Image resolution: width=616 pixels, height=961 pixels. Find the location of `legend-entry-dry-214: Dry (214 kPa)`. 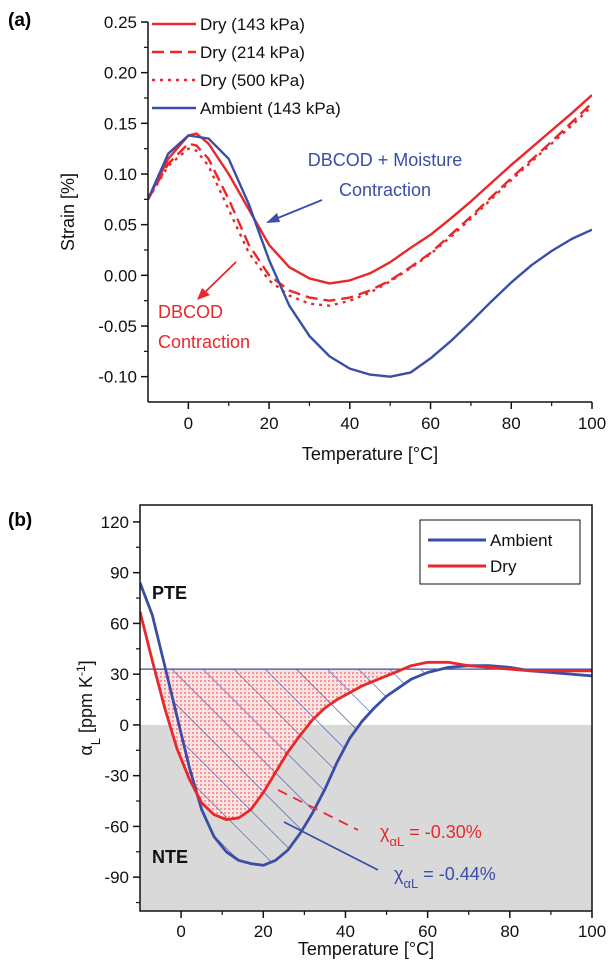

legend-entry-dry-214: Dry (214 kPa) is located at coordinates (228, 52).